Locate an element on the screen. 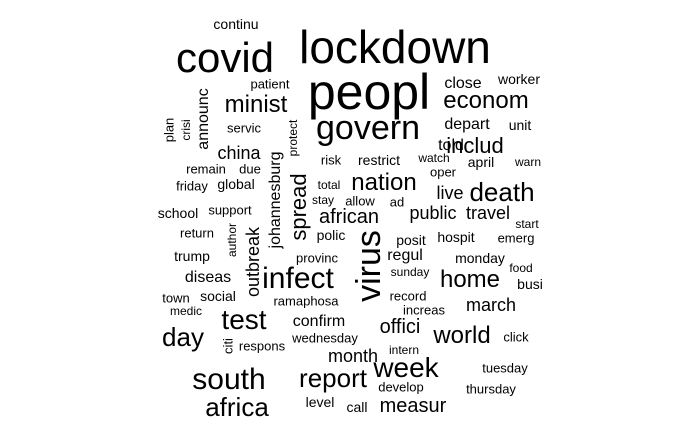 Image resolution: width=700 pixels, height=432 pixels. cloud-word: home is located at coordinates (470, 279).